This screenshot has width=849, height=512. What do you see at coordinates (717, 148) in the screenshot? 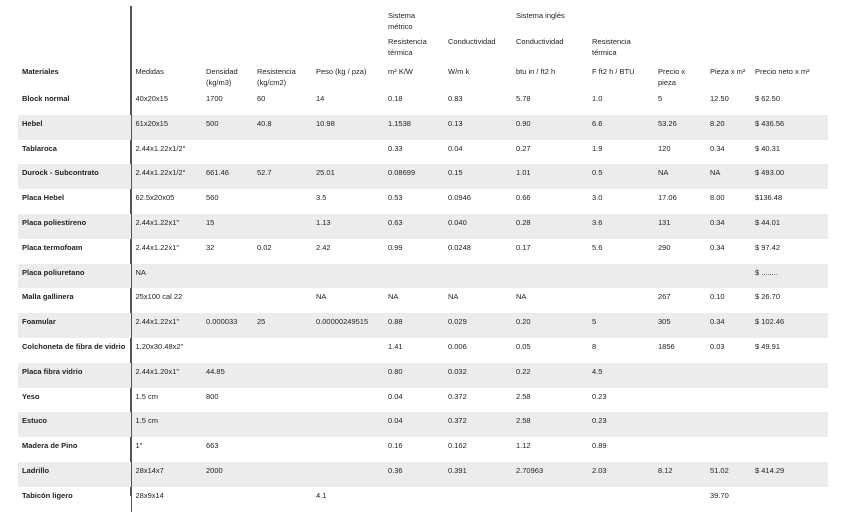
I see `cell: 0.34` at bounding box center [717, 148].